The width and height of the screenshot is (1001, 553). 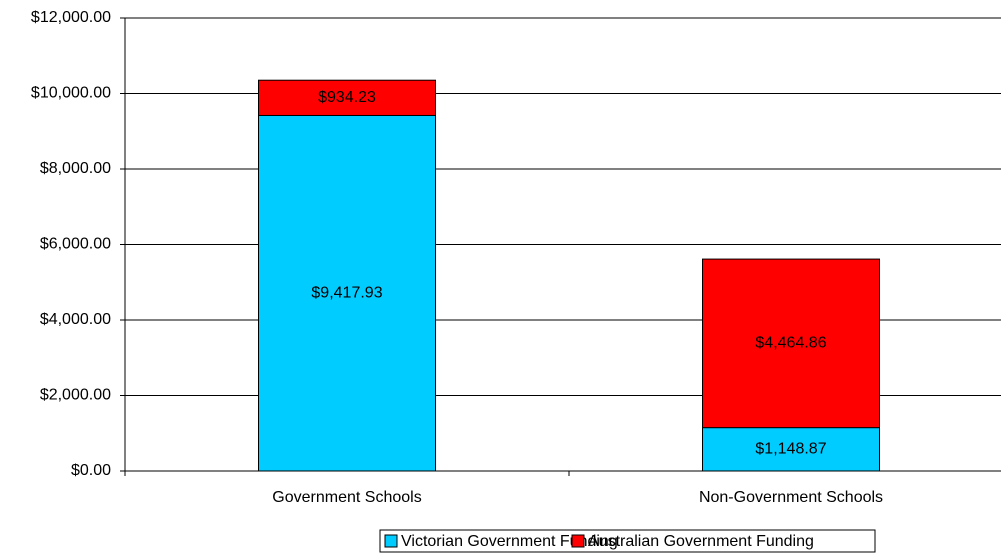 I want to click on y-tick-label: $10,000.00, so click(x=71, y=93).